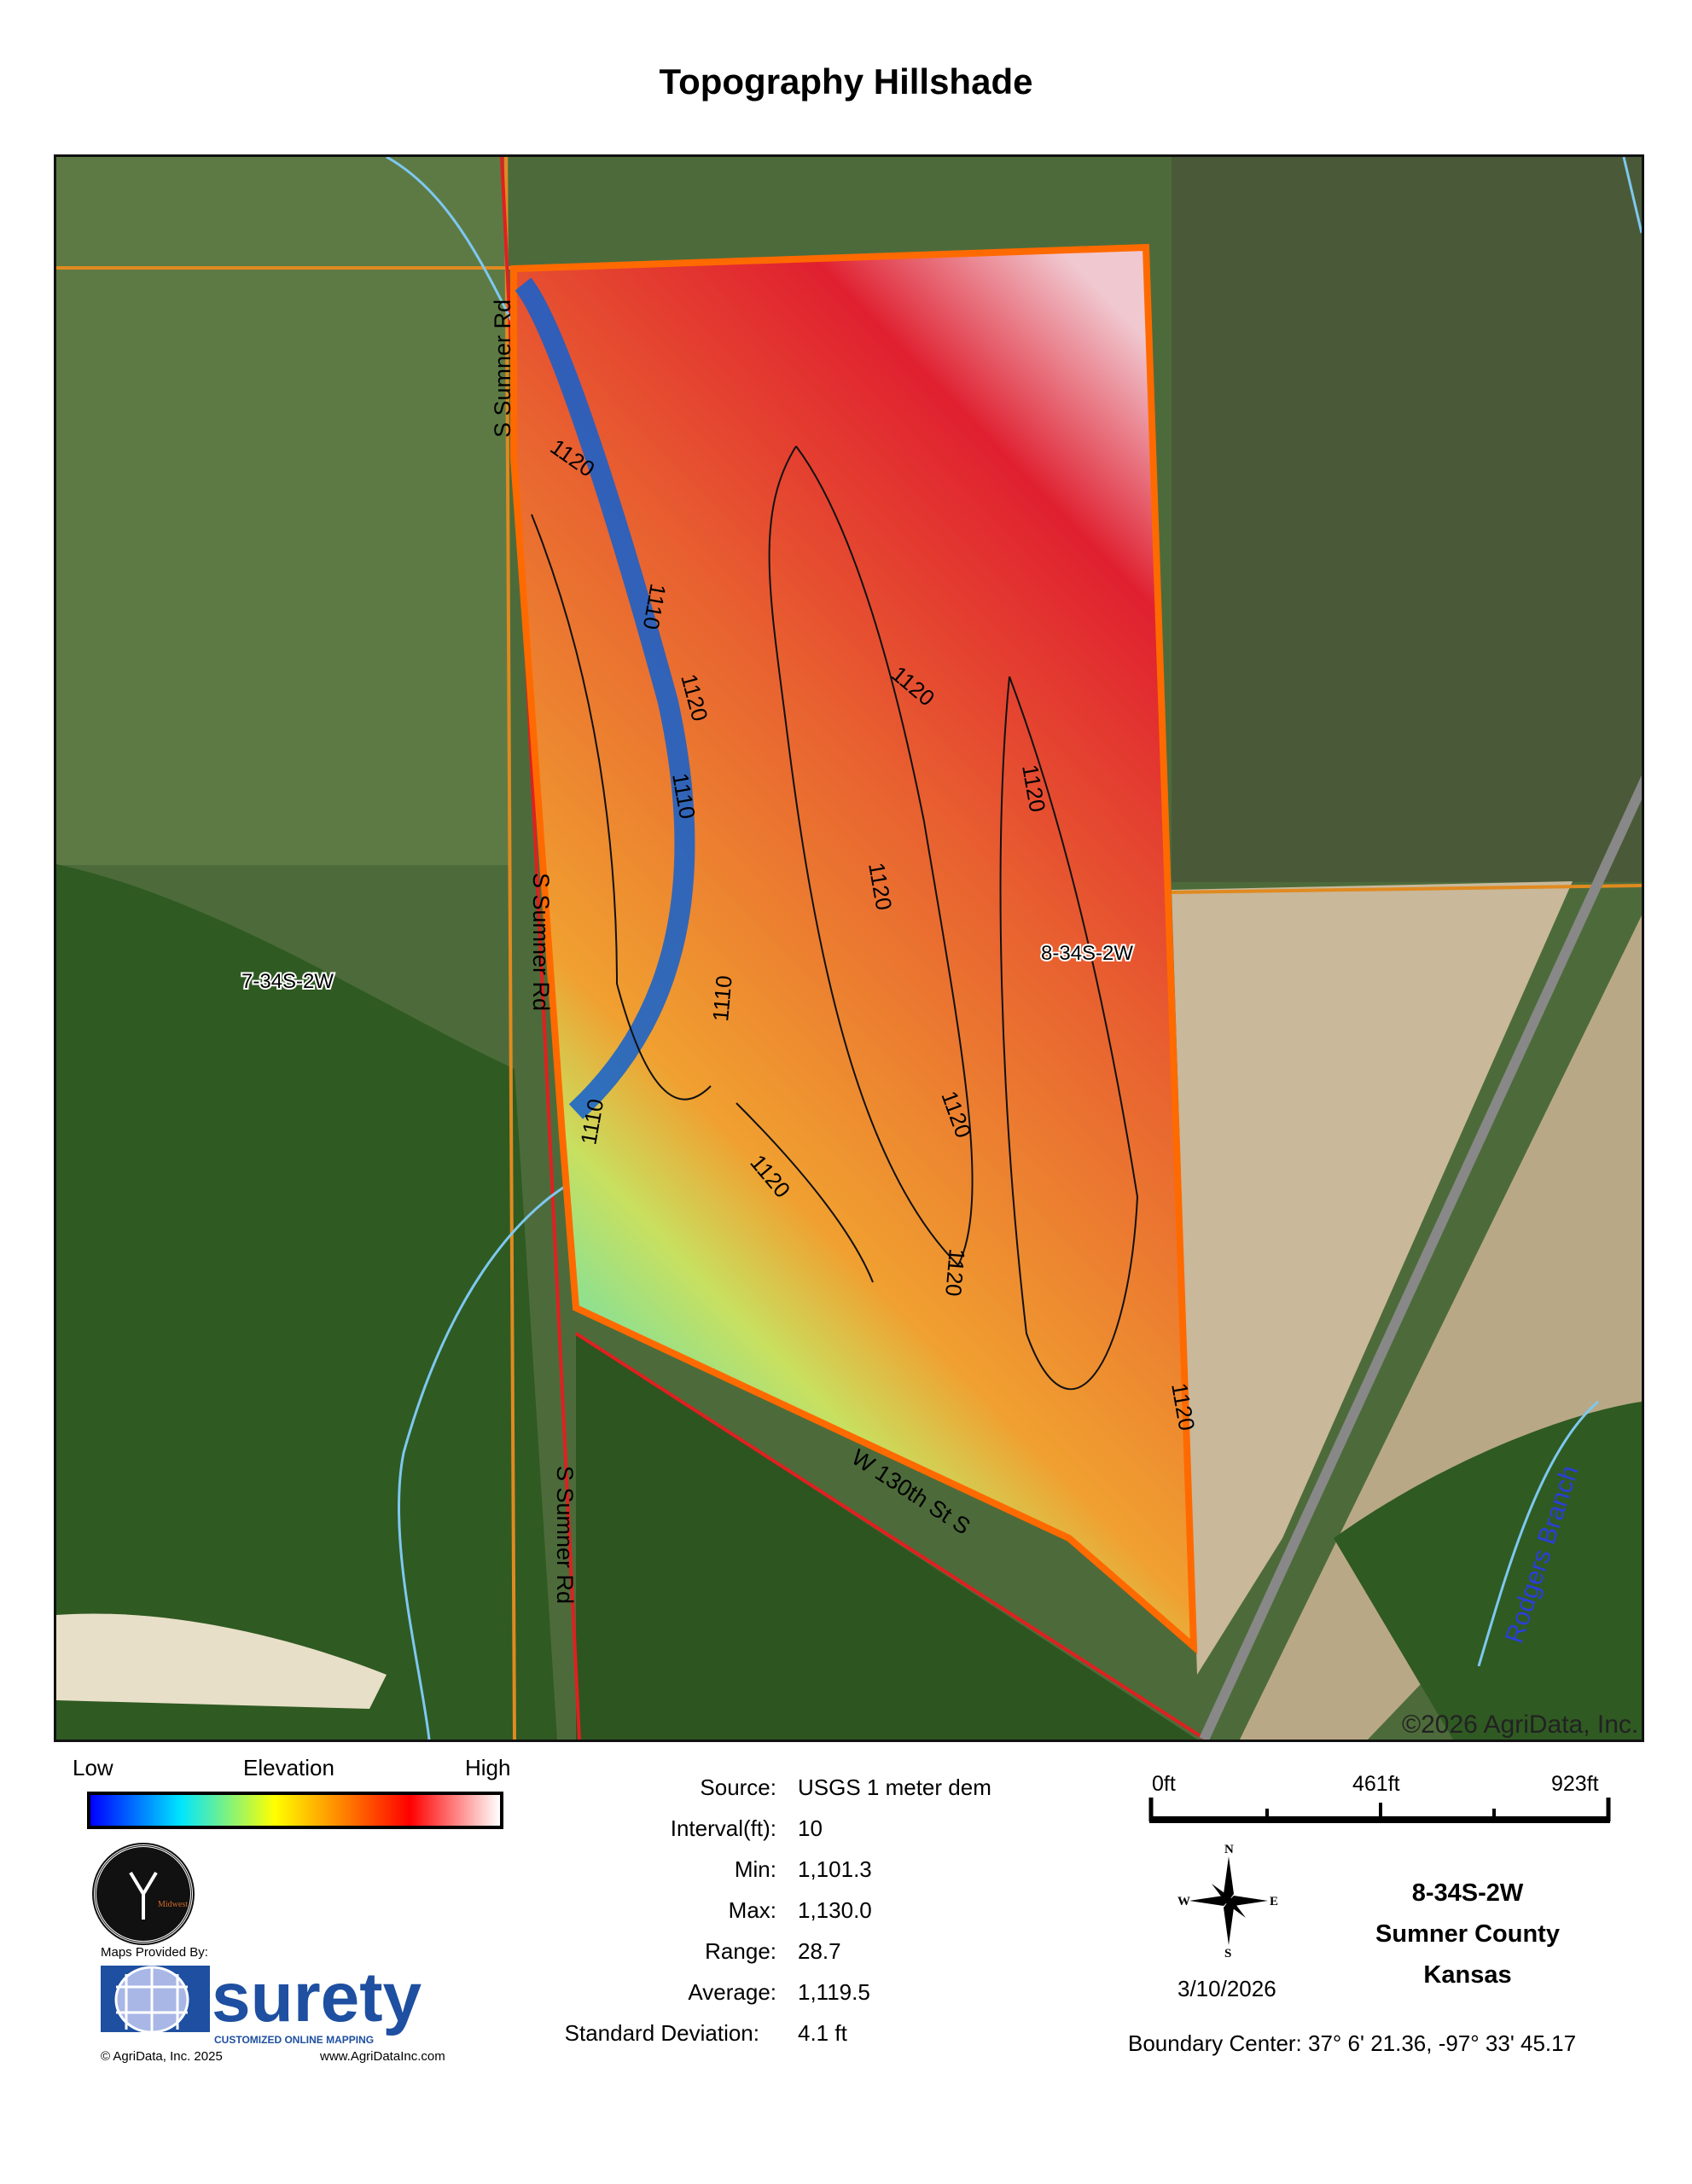 This screenshot has width=1692, height=2184. What do you see at coordinates (173, 1904) in the screenshot?
I see `svg-text: Midwest` at bounding box center [173, 1904].